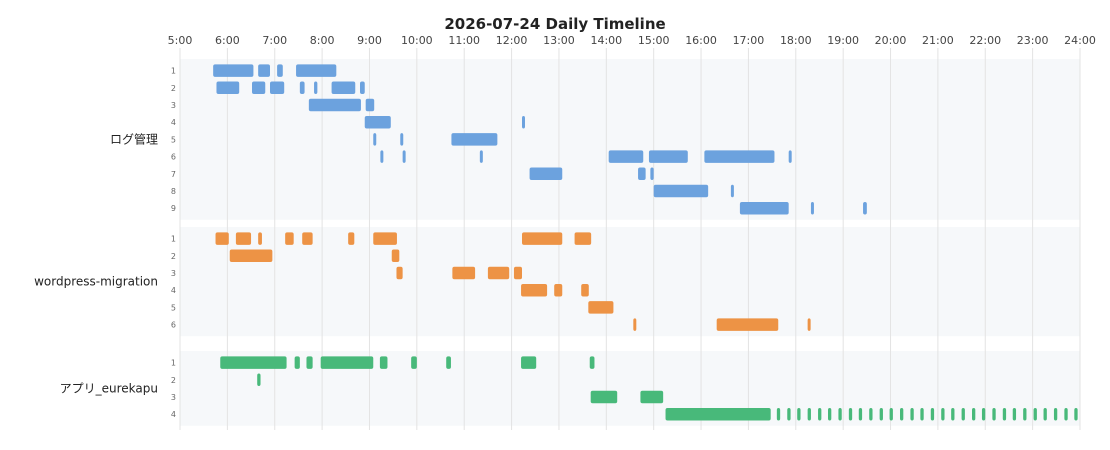  I want to click on lane-number: 5, so click(173, 307).